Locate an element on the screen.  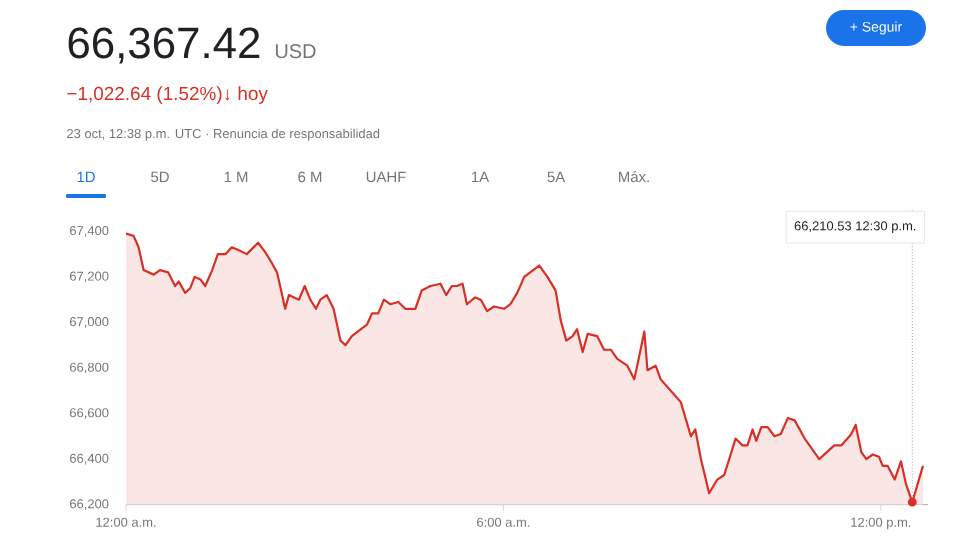
text: USD is located at coordinates (295, 51).